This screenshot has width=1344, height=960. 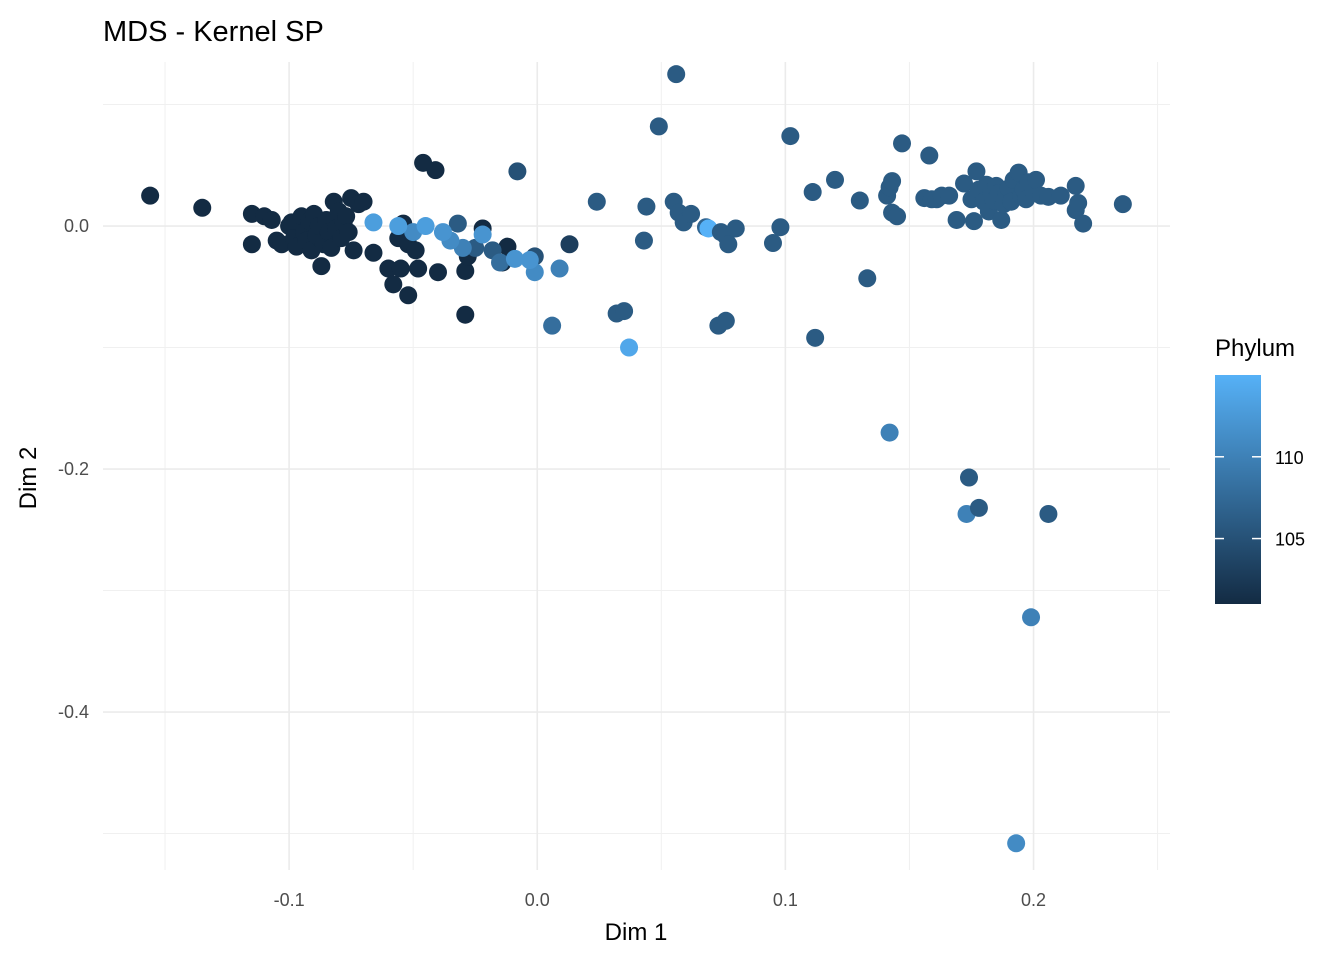 What do you see at coordinates (73, 712) in the screenshot?
I see `y-tick-label: -0.4` at bounding box center [73, 712].